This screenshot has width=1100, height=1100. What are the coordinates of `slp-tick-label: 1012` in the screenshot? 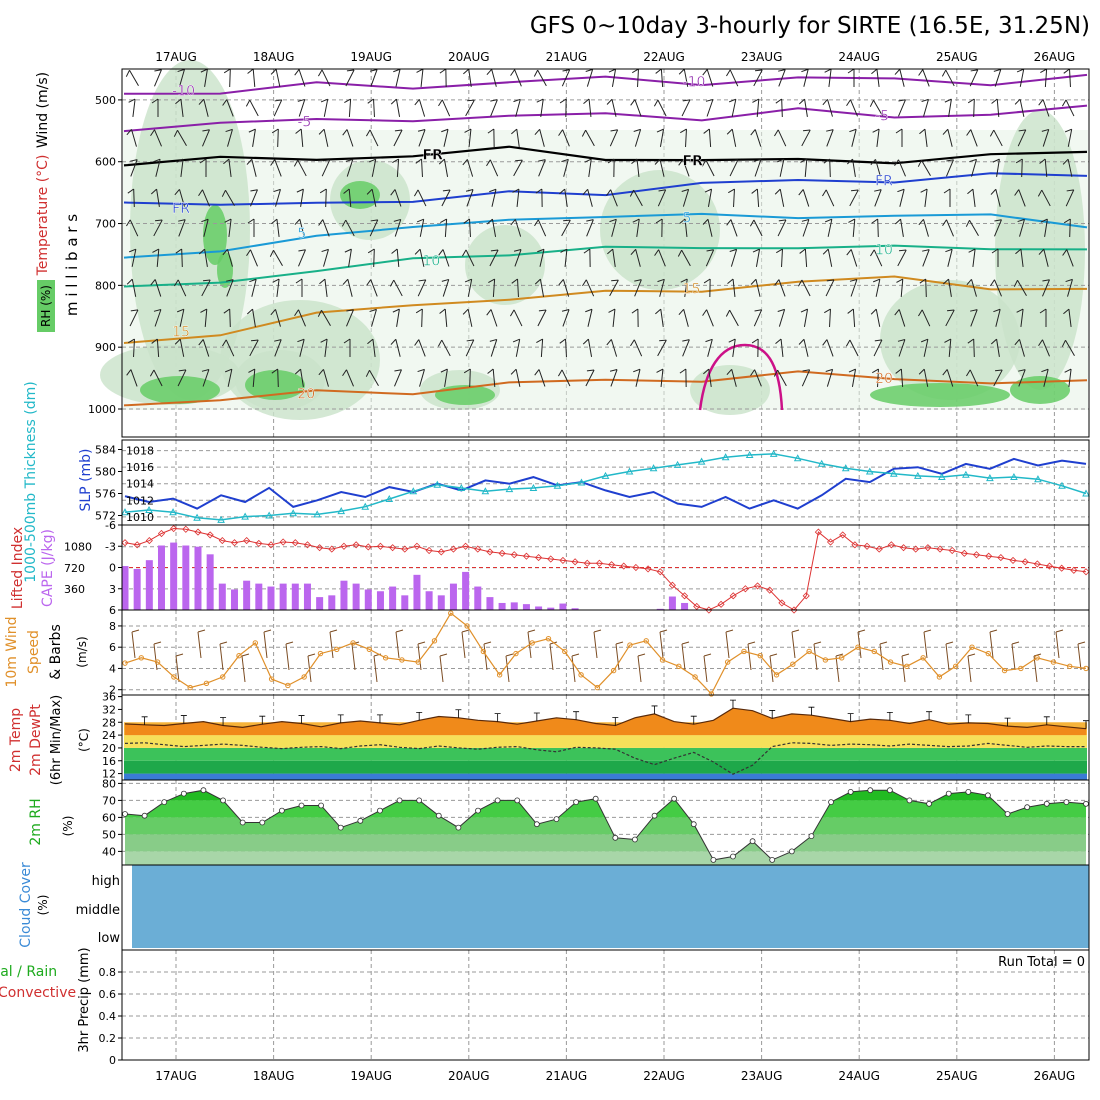 It's located at (140, 500).